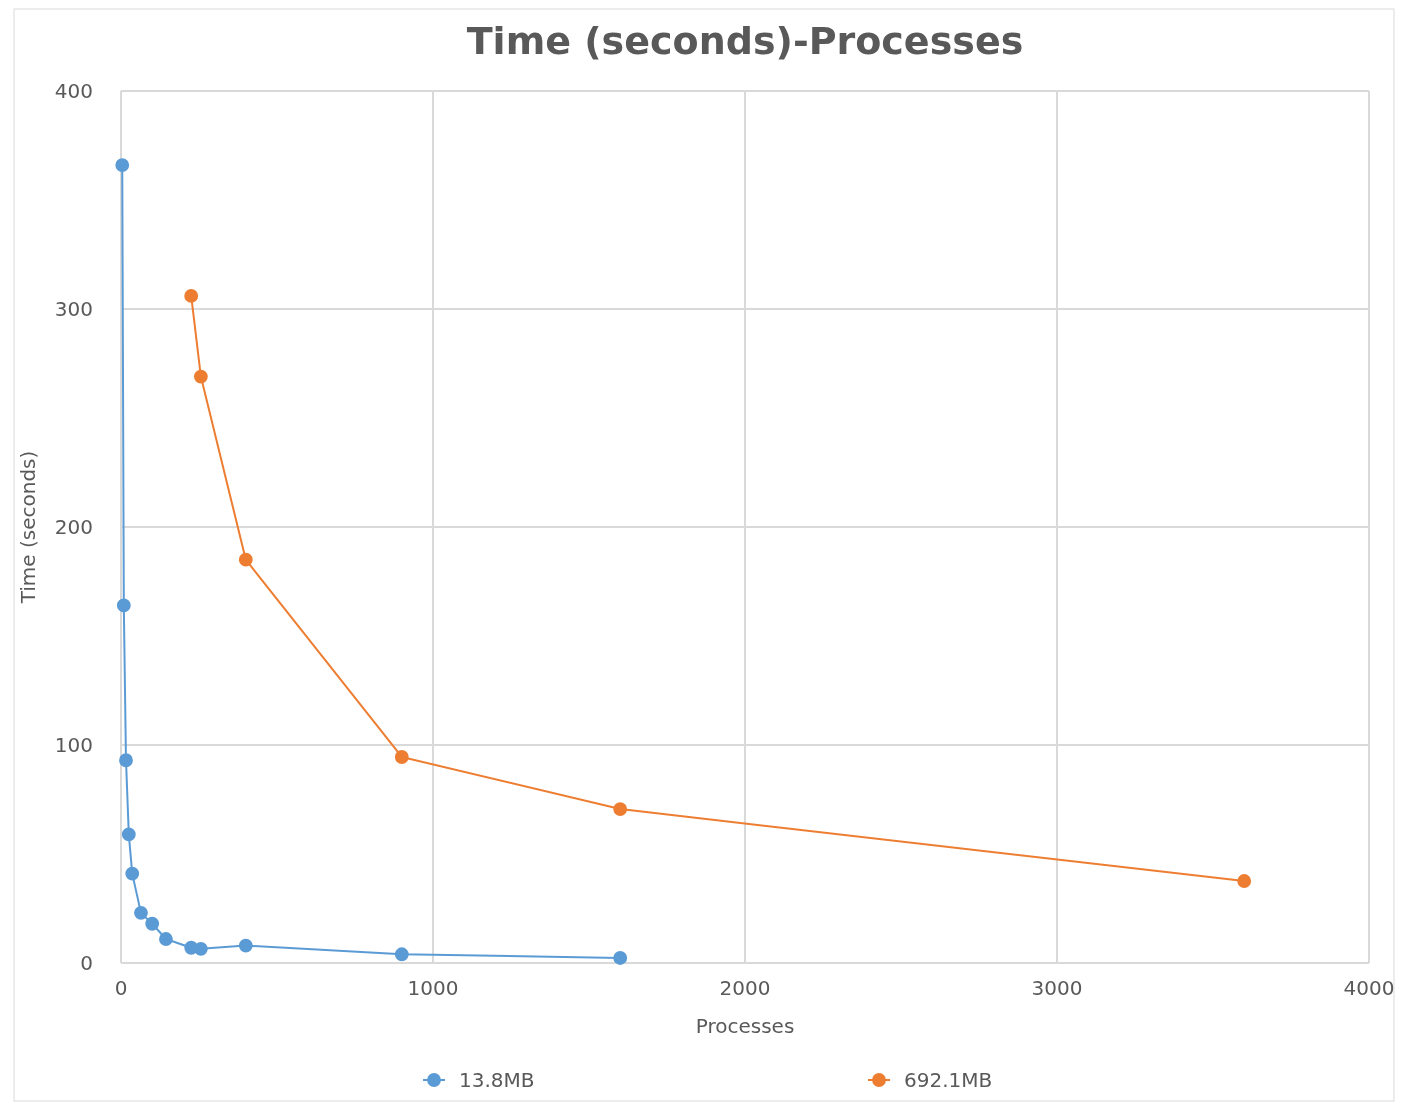  I want to click on y-tick-label: 300, so click(73, 309).